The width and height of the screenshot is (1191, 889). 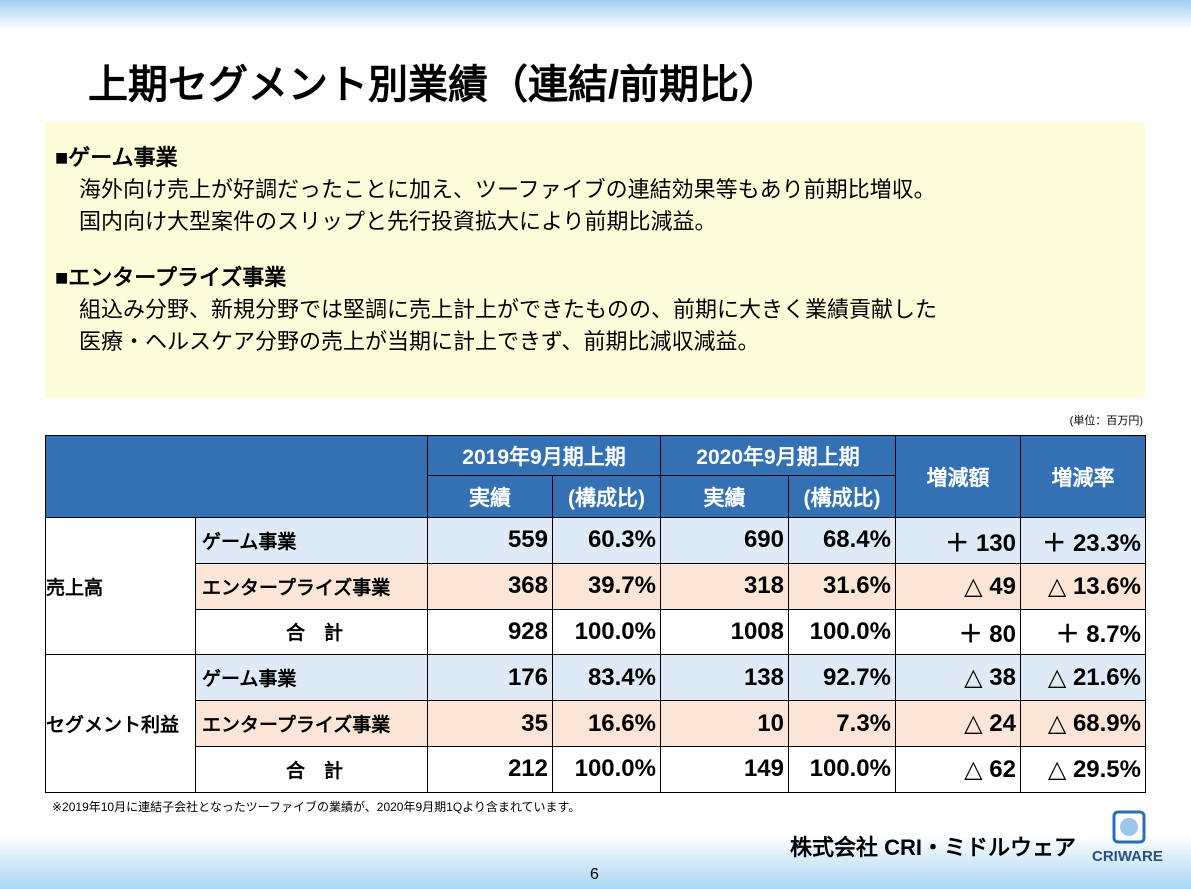 What do you see at coordinates (958, 476) in the screenshot?
I see `change-header: 増減額` at bounding box center [958, 476].